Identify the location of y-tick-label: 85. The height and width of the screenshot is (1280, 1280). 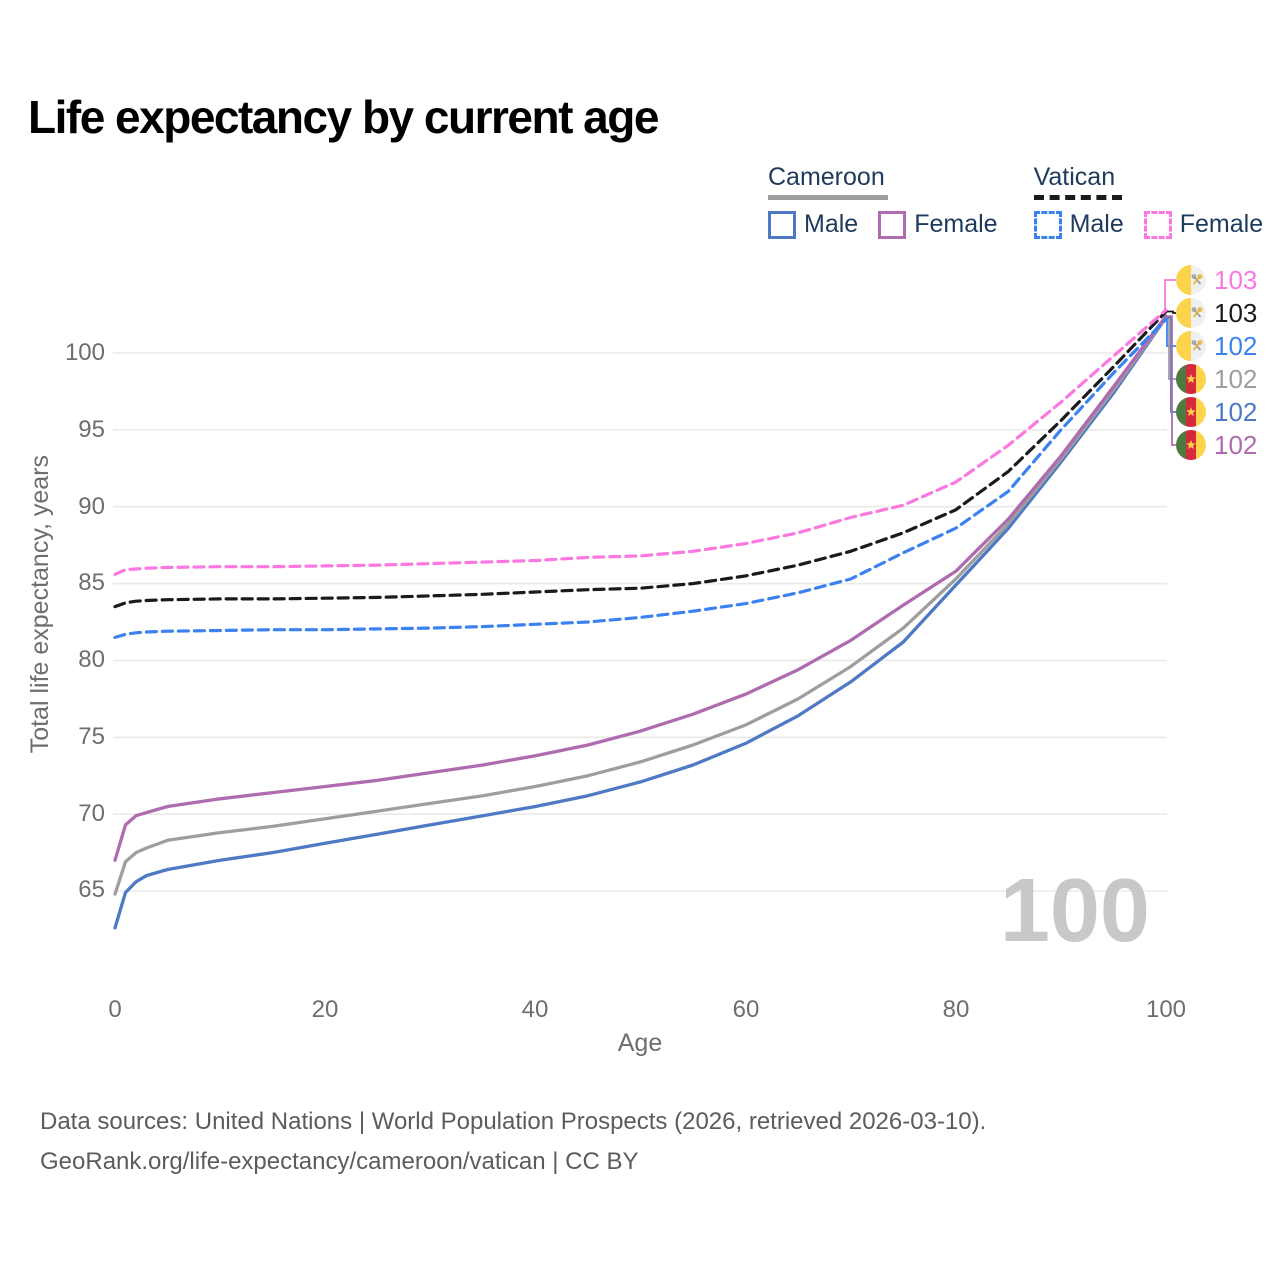
(91, 582).